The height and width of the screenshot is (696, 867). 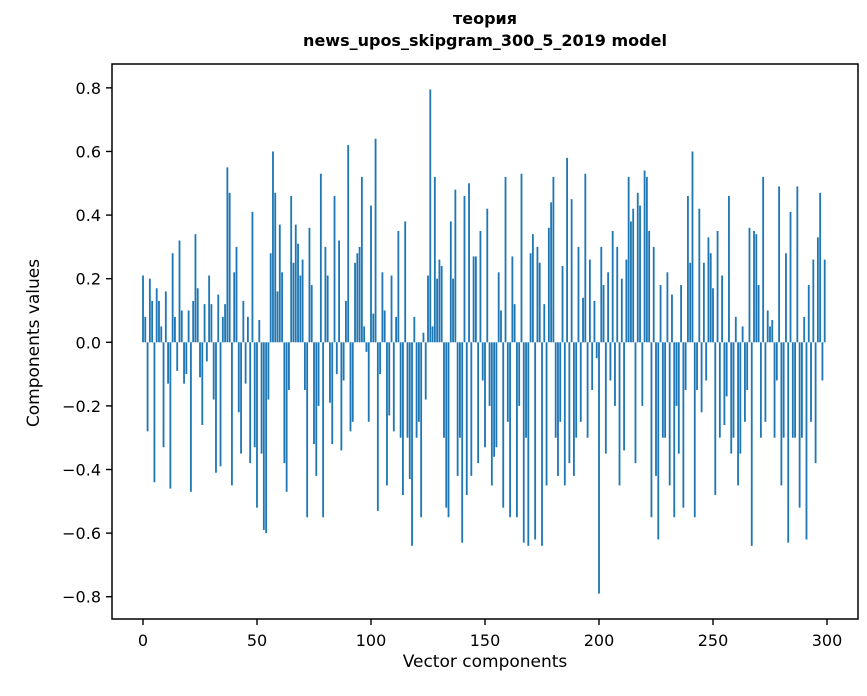 What do you see at coordinates (257, 640) in the screenshot?
I see `x-tick-label: 50` at bounding box center [257, 640].